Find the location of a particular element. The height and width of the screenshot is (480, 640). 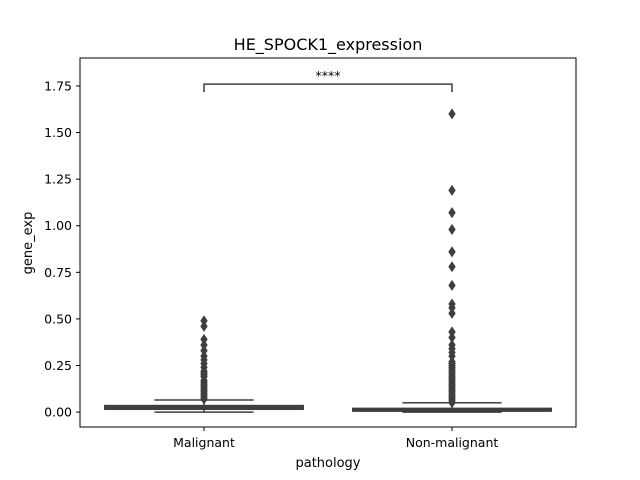

y-tick-label: 1.25 is located at coordinates (58, 179).